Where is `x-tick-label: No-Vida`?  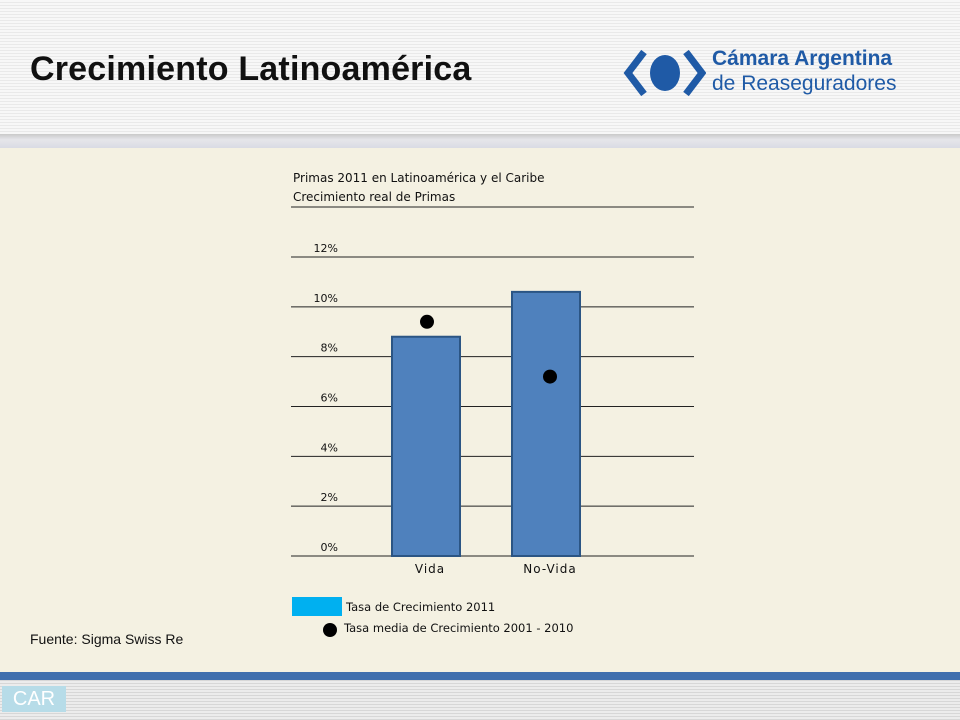
x-tick-label: No-Vida is located at coordinates (549, 569).